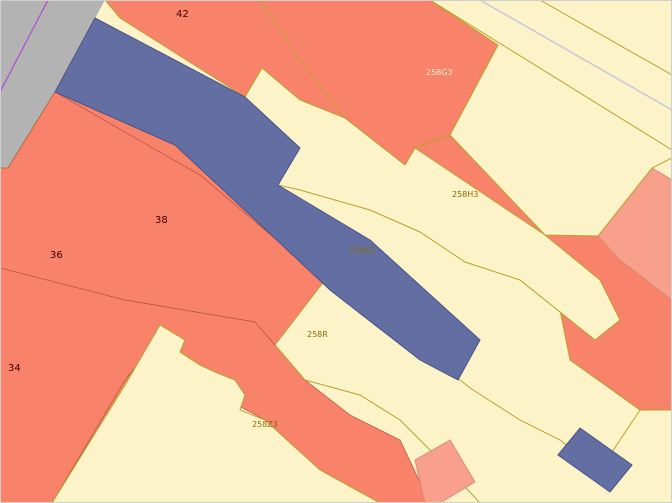  Describe the element at coordinates (265, 424) in the screenshot. I see `parcel-label-258z3: 258Z3` at that location.